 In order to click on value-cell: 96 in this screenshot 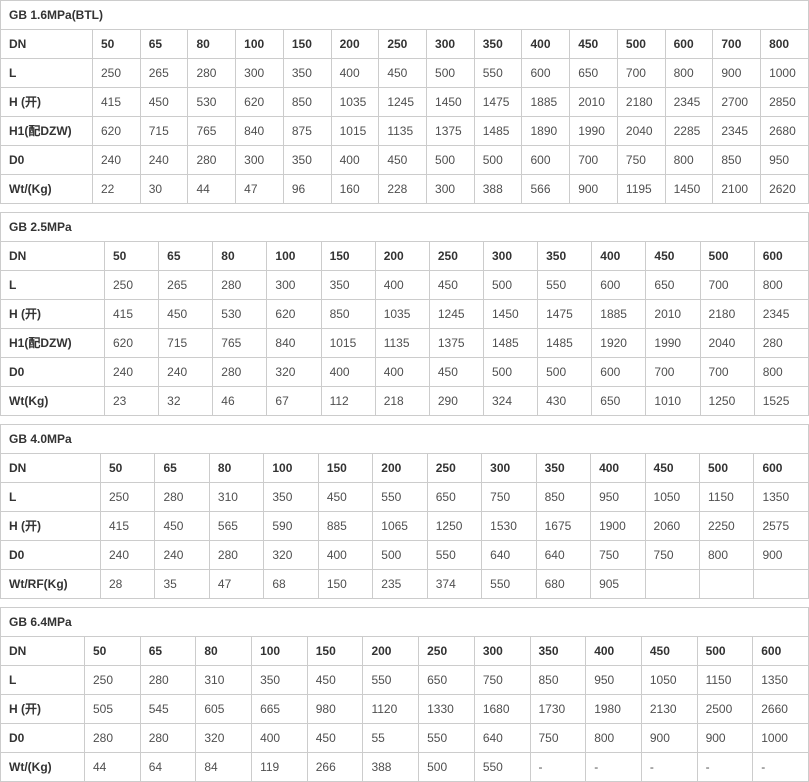, I will do `click(307, 189)`.